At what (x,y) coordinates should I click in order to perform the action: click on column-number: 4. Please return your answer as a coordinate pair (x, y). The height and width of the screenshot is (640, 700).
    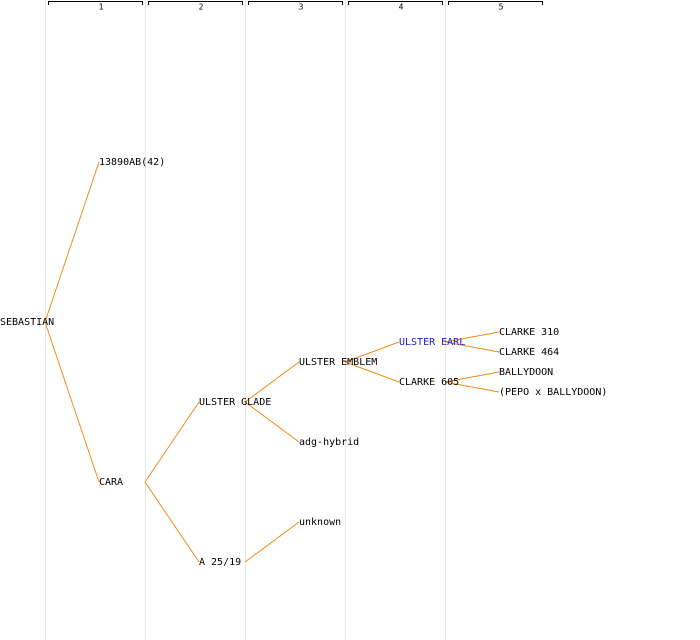
    Looking at the image, I should click on (401, 7).